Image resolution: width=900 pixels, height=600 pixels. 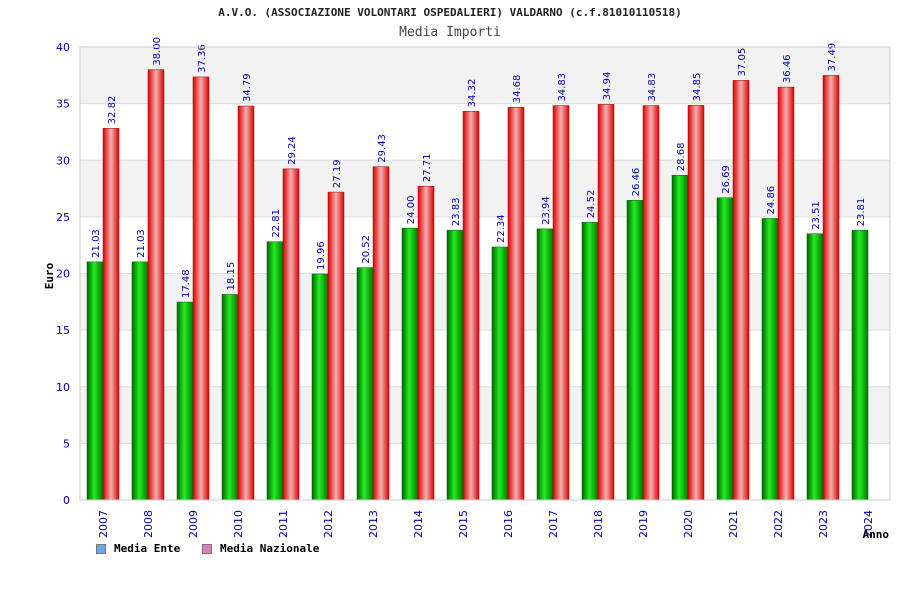 What do you see at coordinates (450, 32) in the screenshot?
I see `chart-subtitle: Media Importi` at bounding box center [450, 32].